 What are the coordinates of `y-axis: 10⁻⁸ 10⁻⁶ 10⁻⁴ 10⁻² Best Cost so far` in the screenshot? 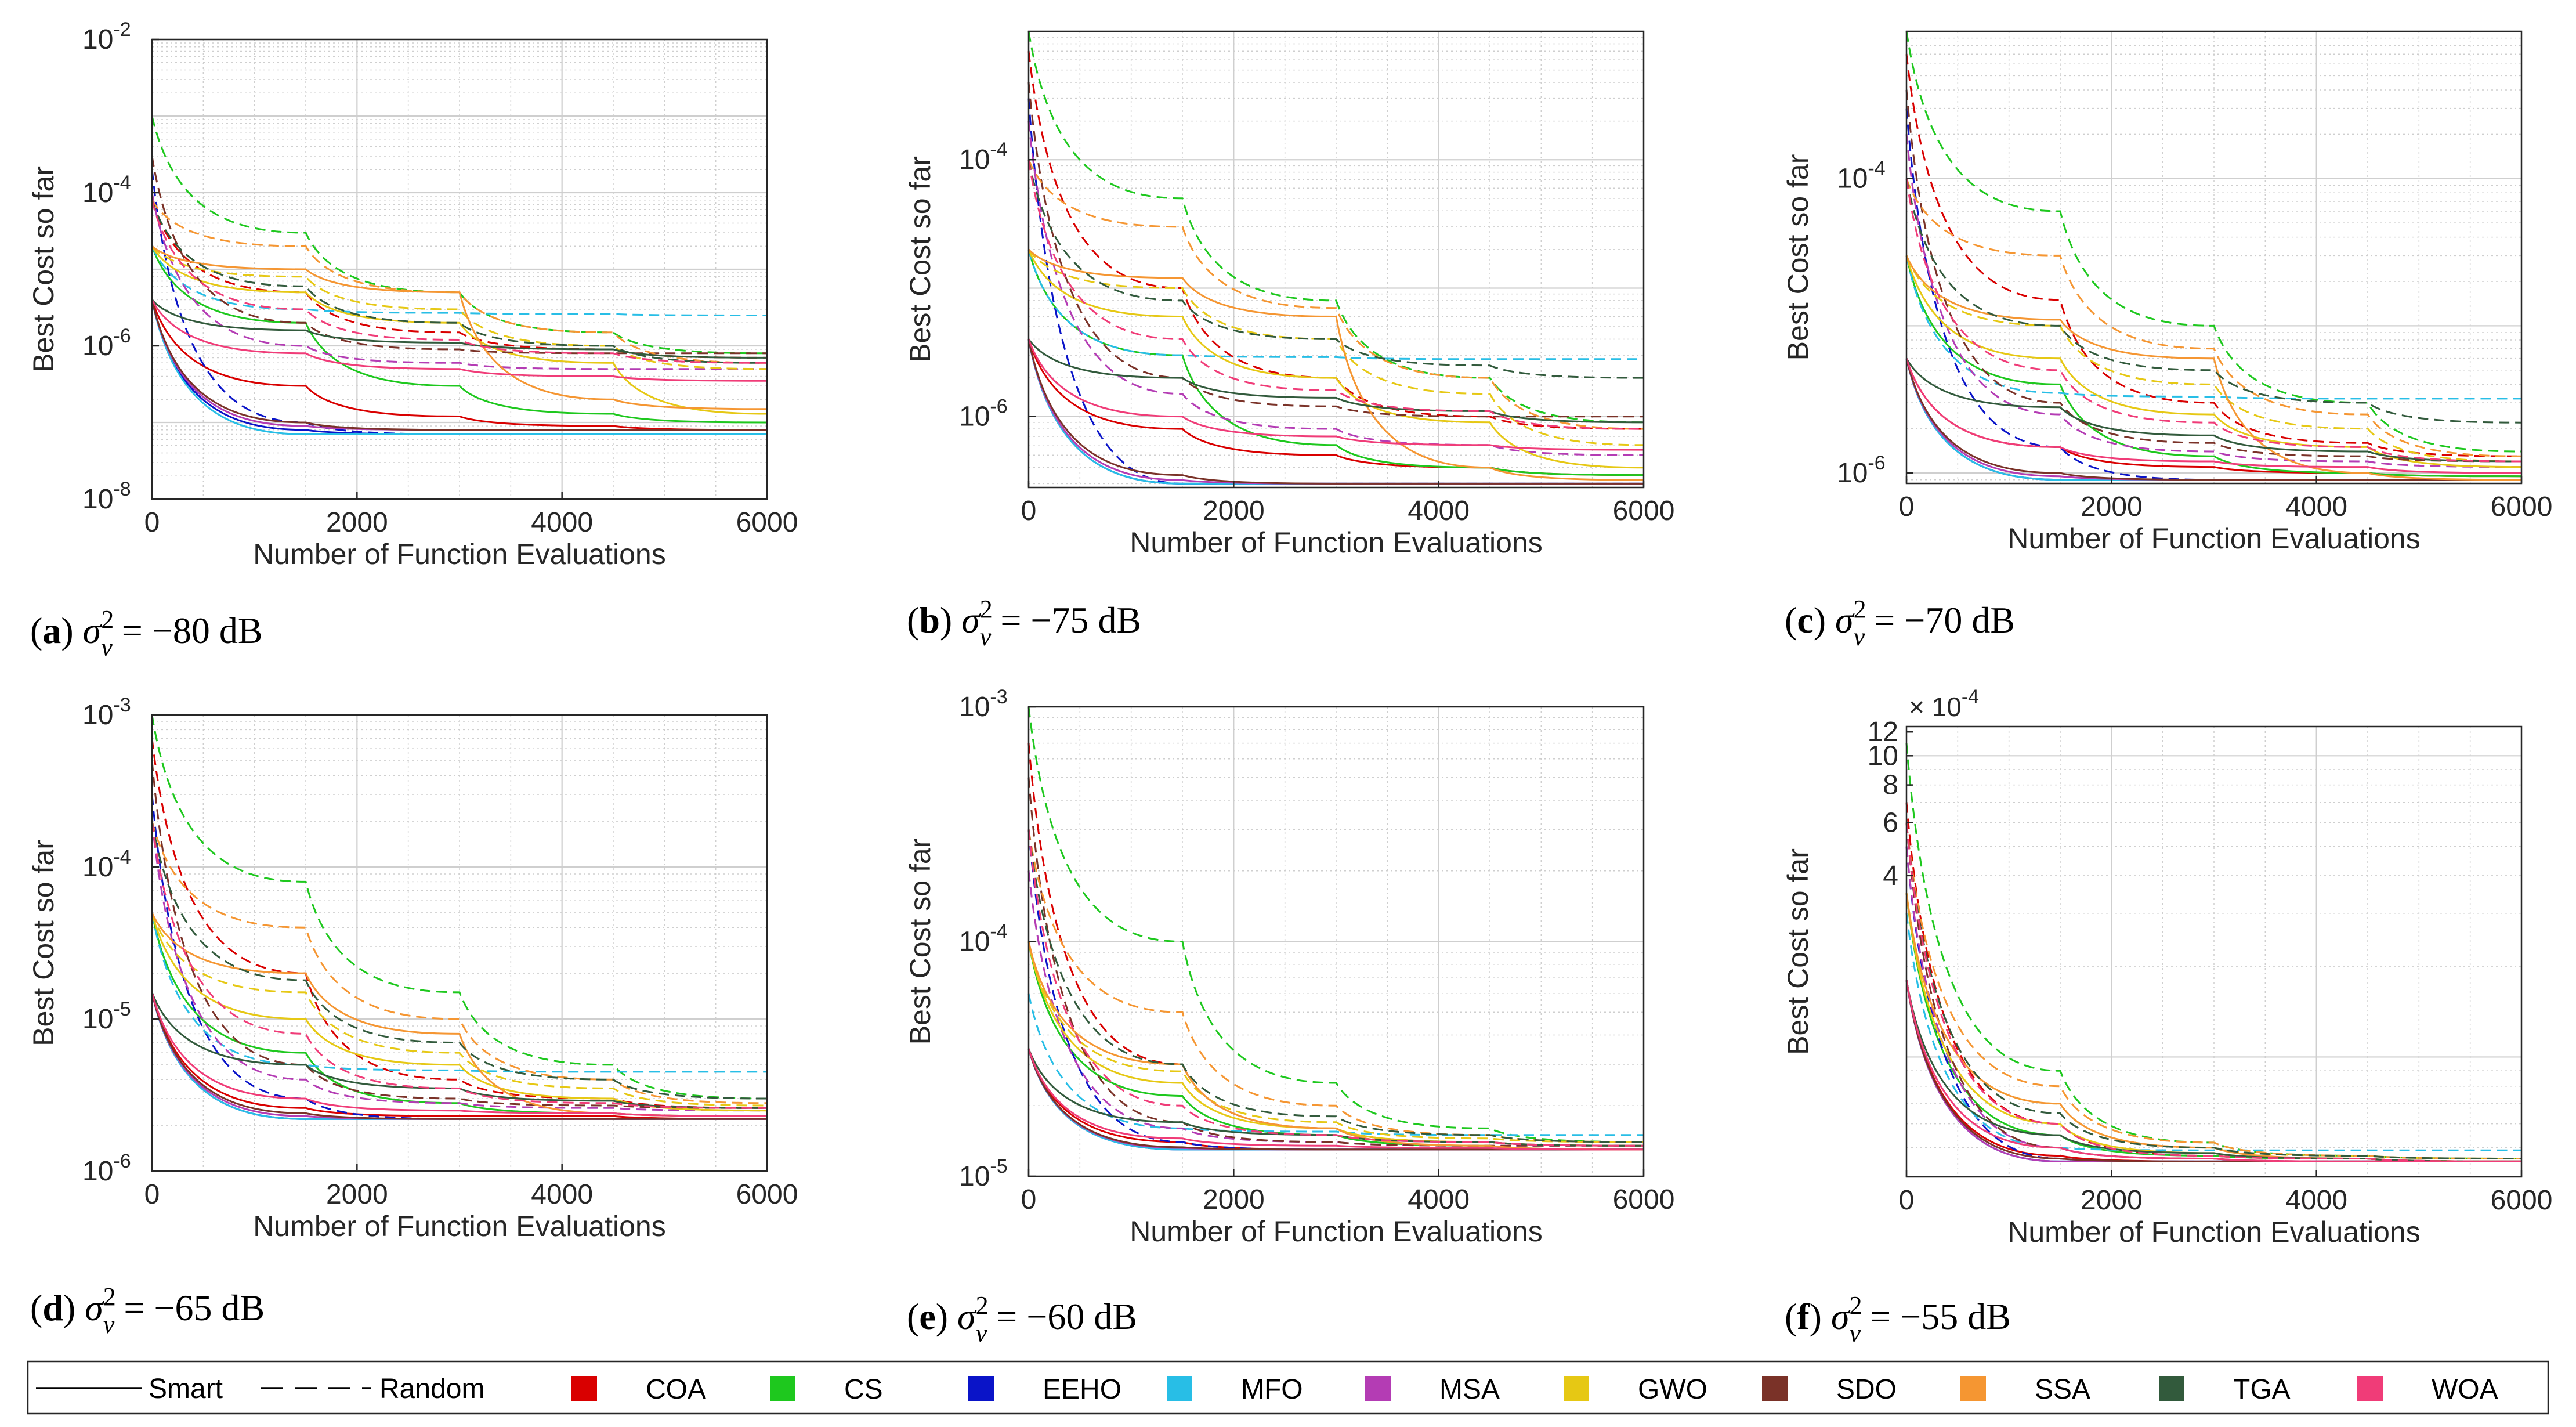 It's located at (93, 267).